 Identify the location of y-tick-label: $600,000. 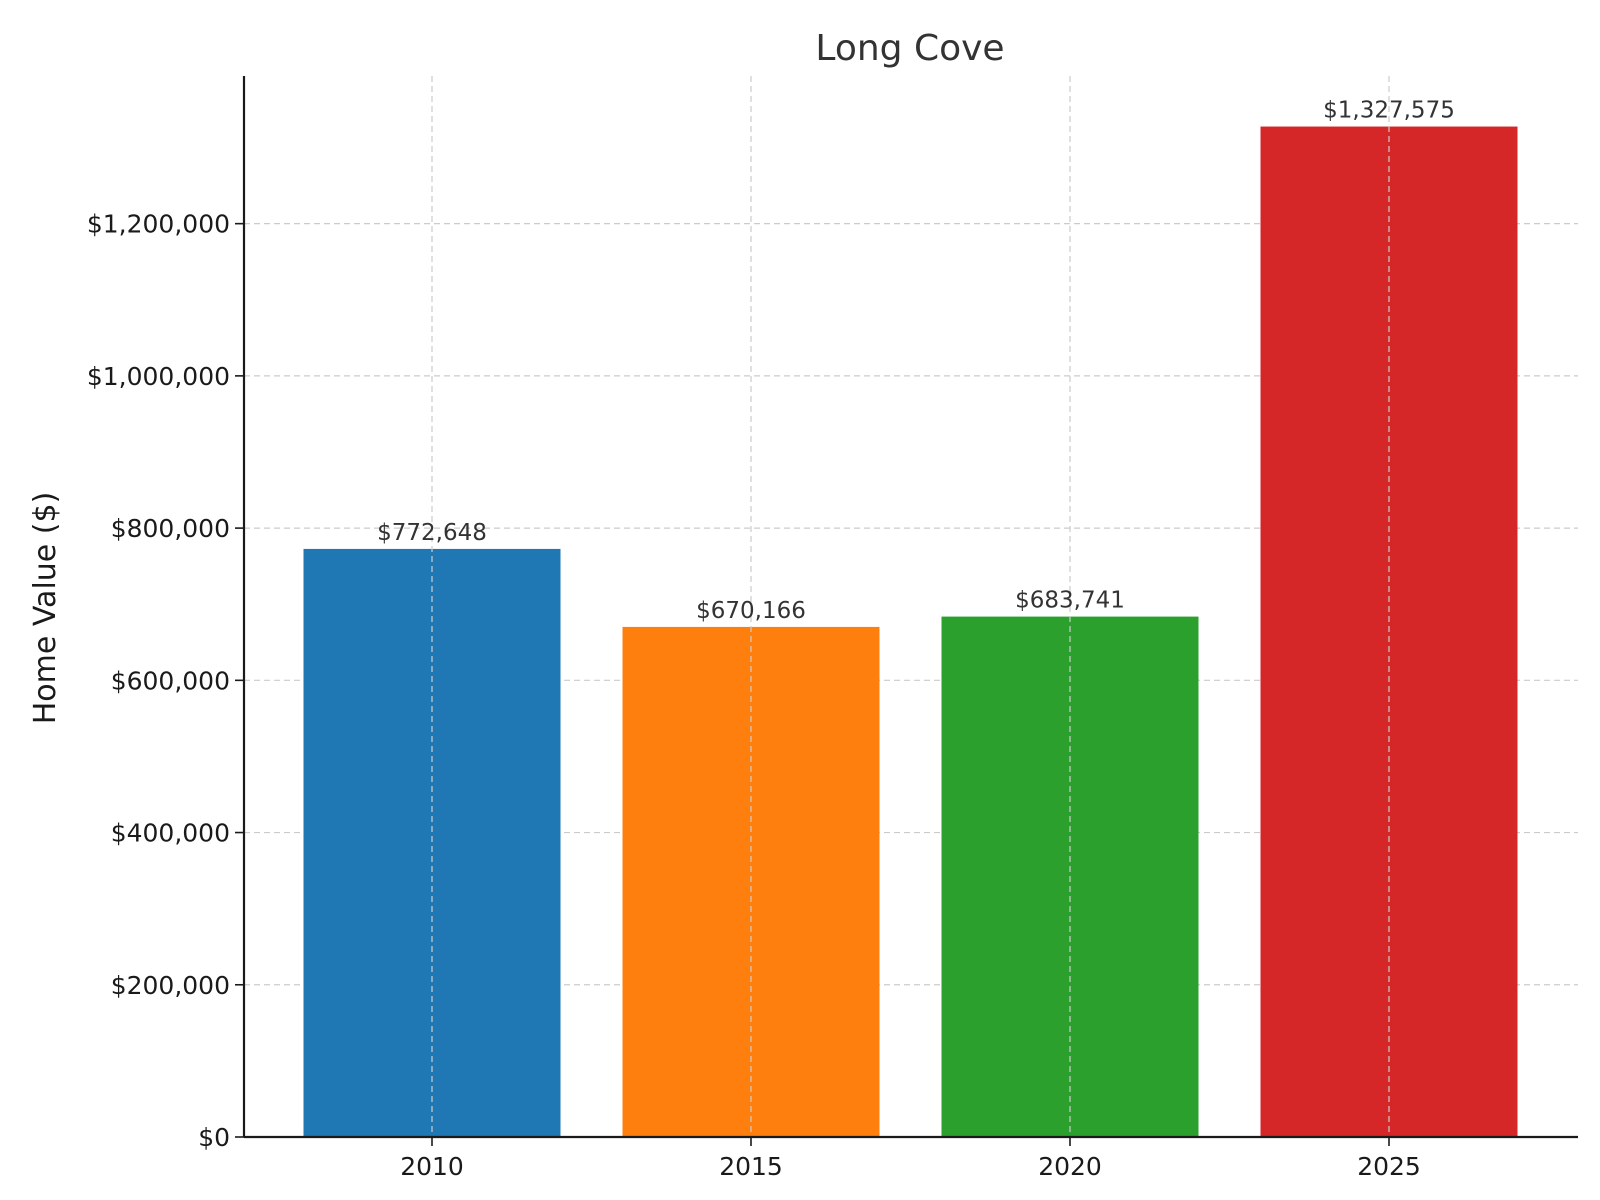
(170, 680).